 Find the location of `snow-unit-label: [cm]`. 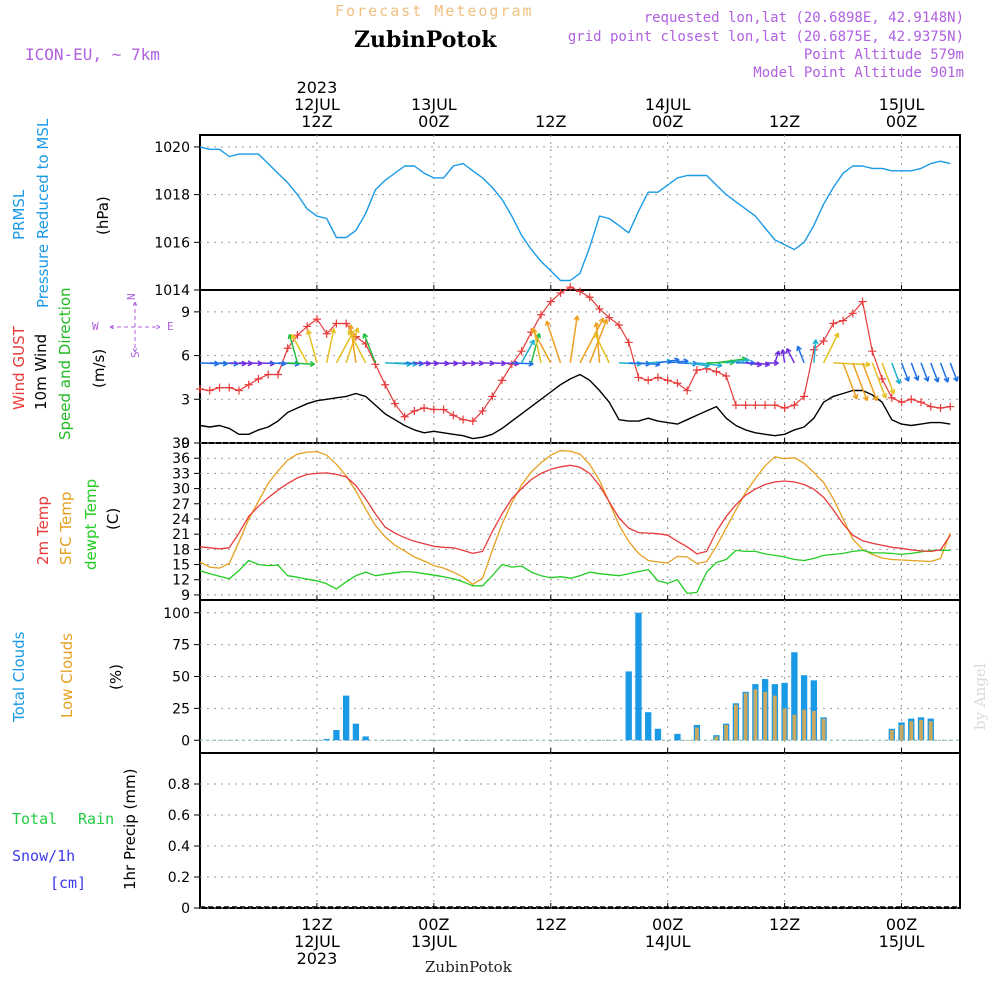

snow-unit-label: [cm] is located at coordinates (68, 883).